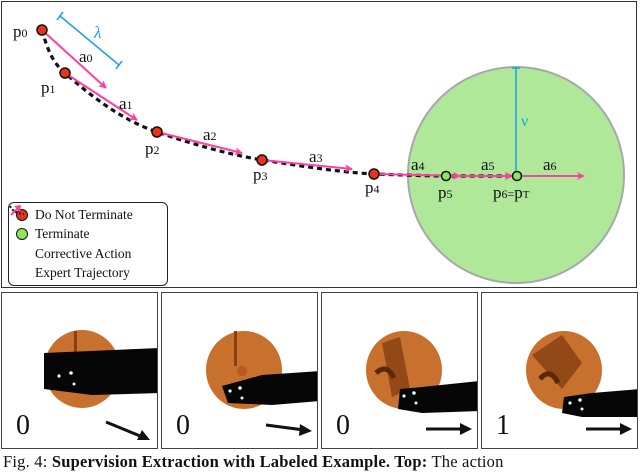  Describe the element at coordinates (126, 103) in the screenshot. I see `label-a1: a1` at that location.